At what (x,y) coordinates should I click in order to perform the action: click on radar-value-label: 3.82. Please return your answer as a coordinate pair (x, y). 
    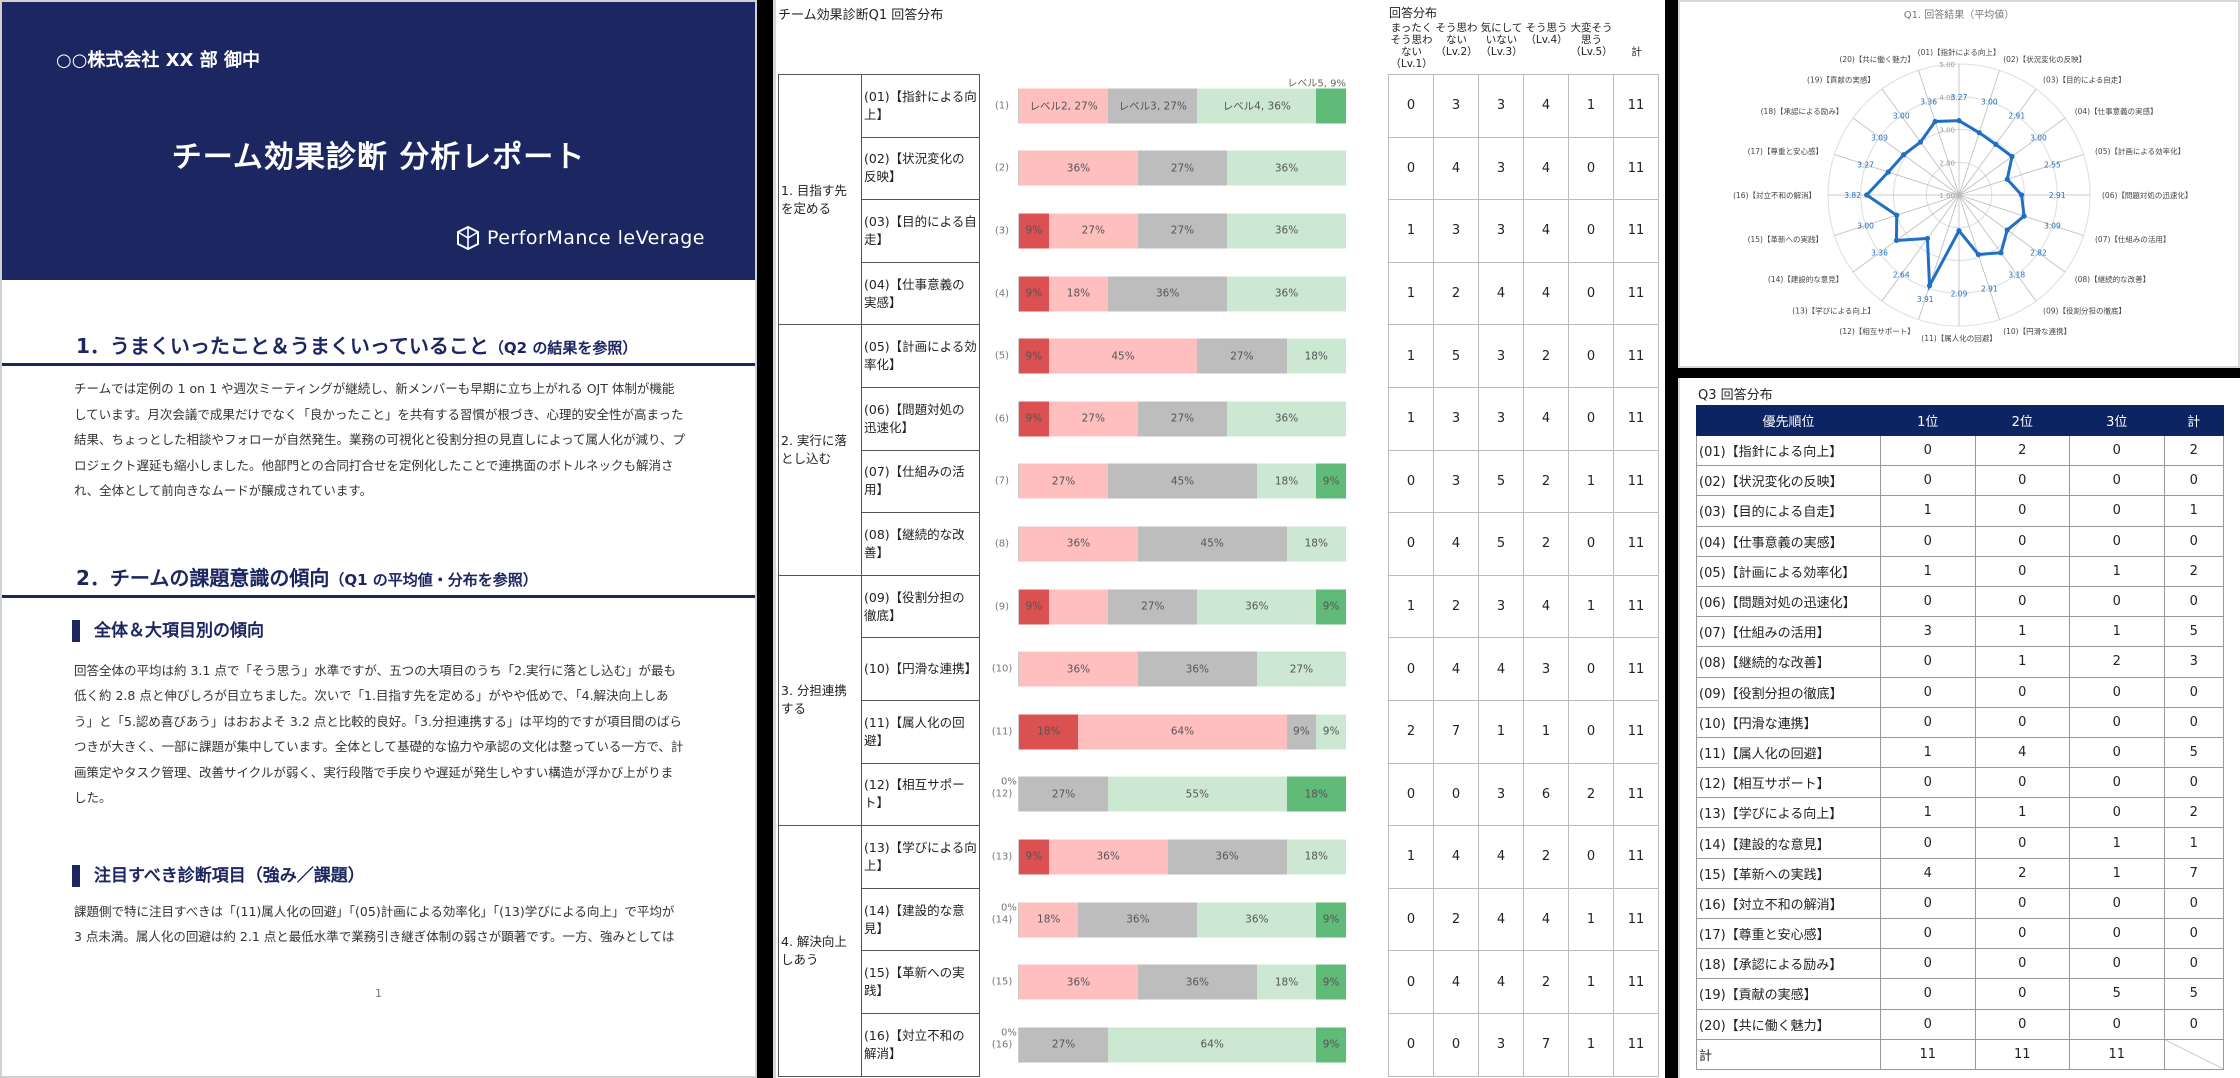
    Looking at the image, I should click on (1852, 195).